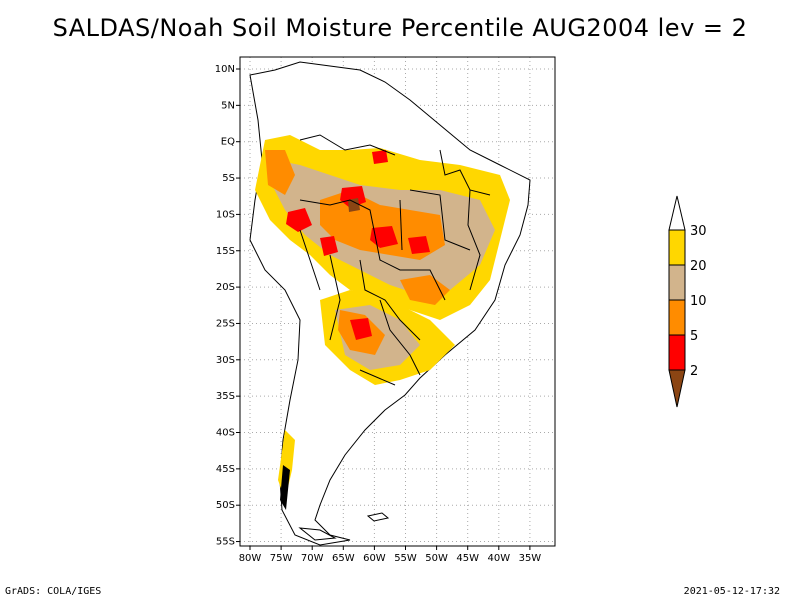  I want to click on lon-label: 65W, so click(343, 558).